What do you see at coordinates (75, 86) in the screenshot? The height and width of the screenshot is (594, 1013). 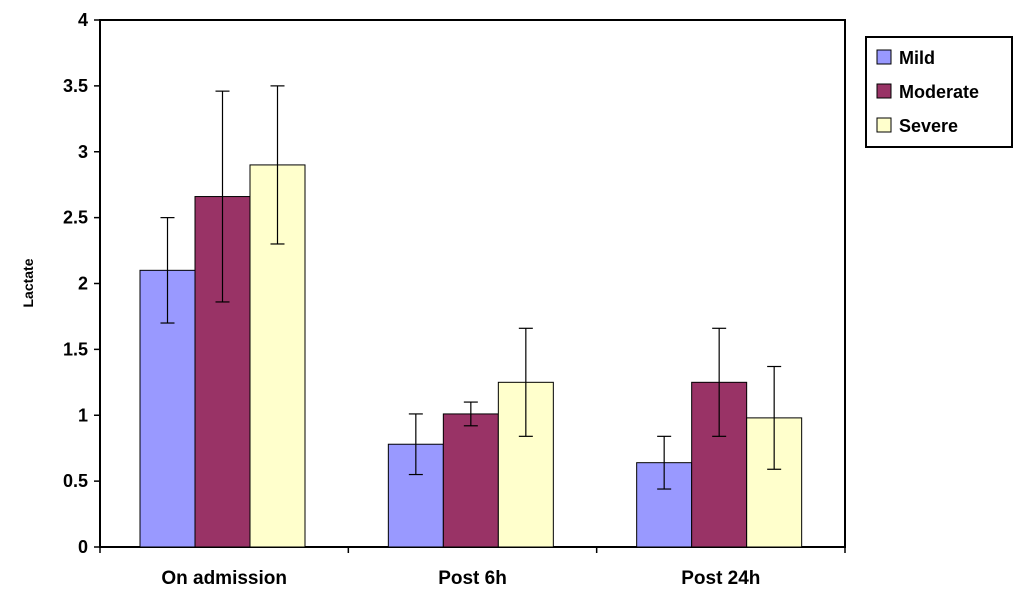 I see `y-tick-label: 3.5` at bounding box center [75, 86].